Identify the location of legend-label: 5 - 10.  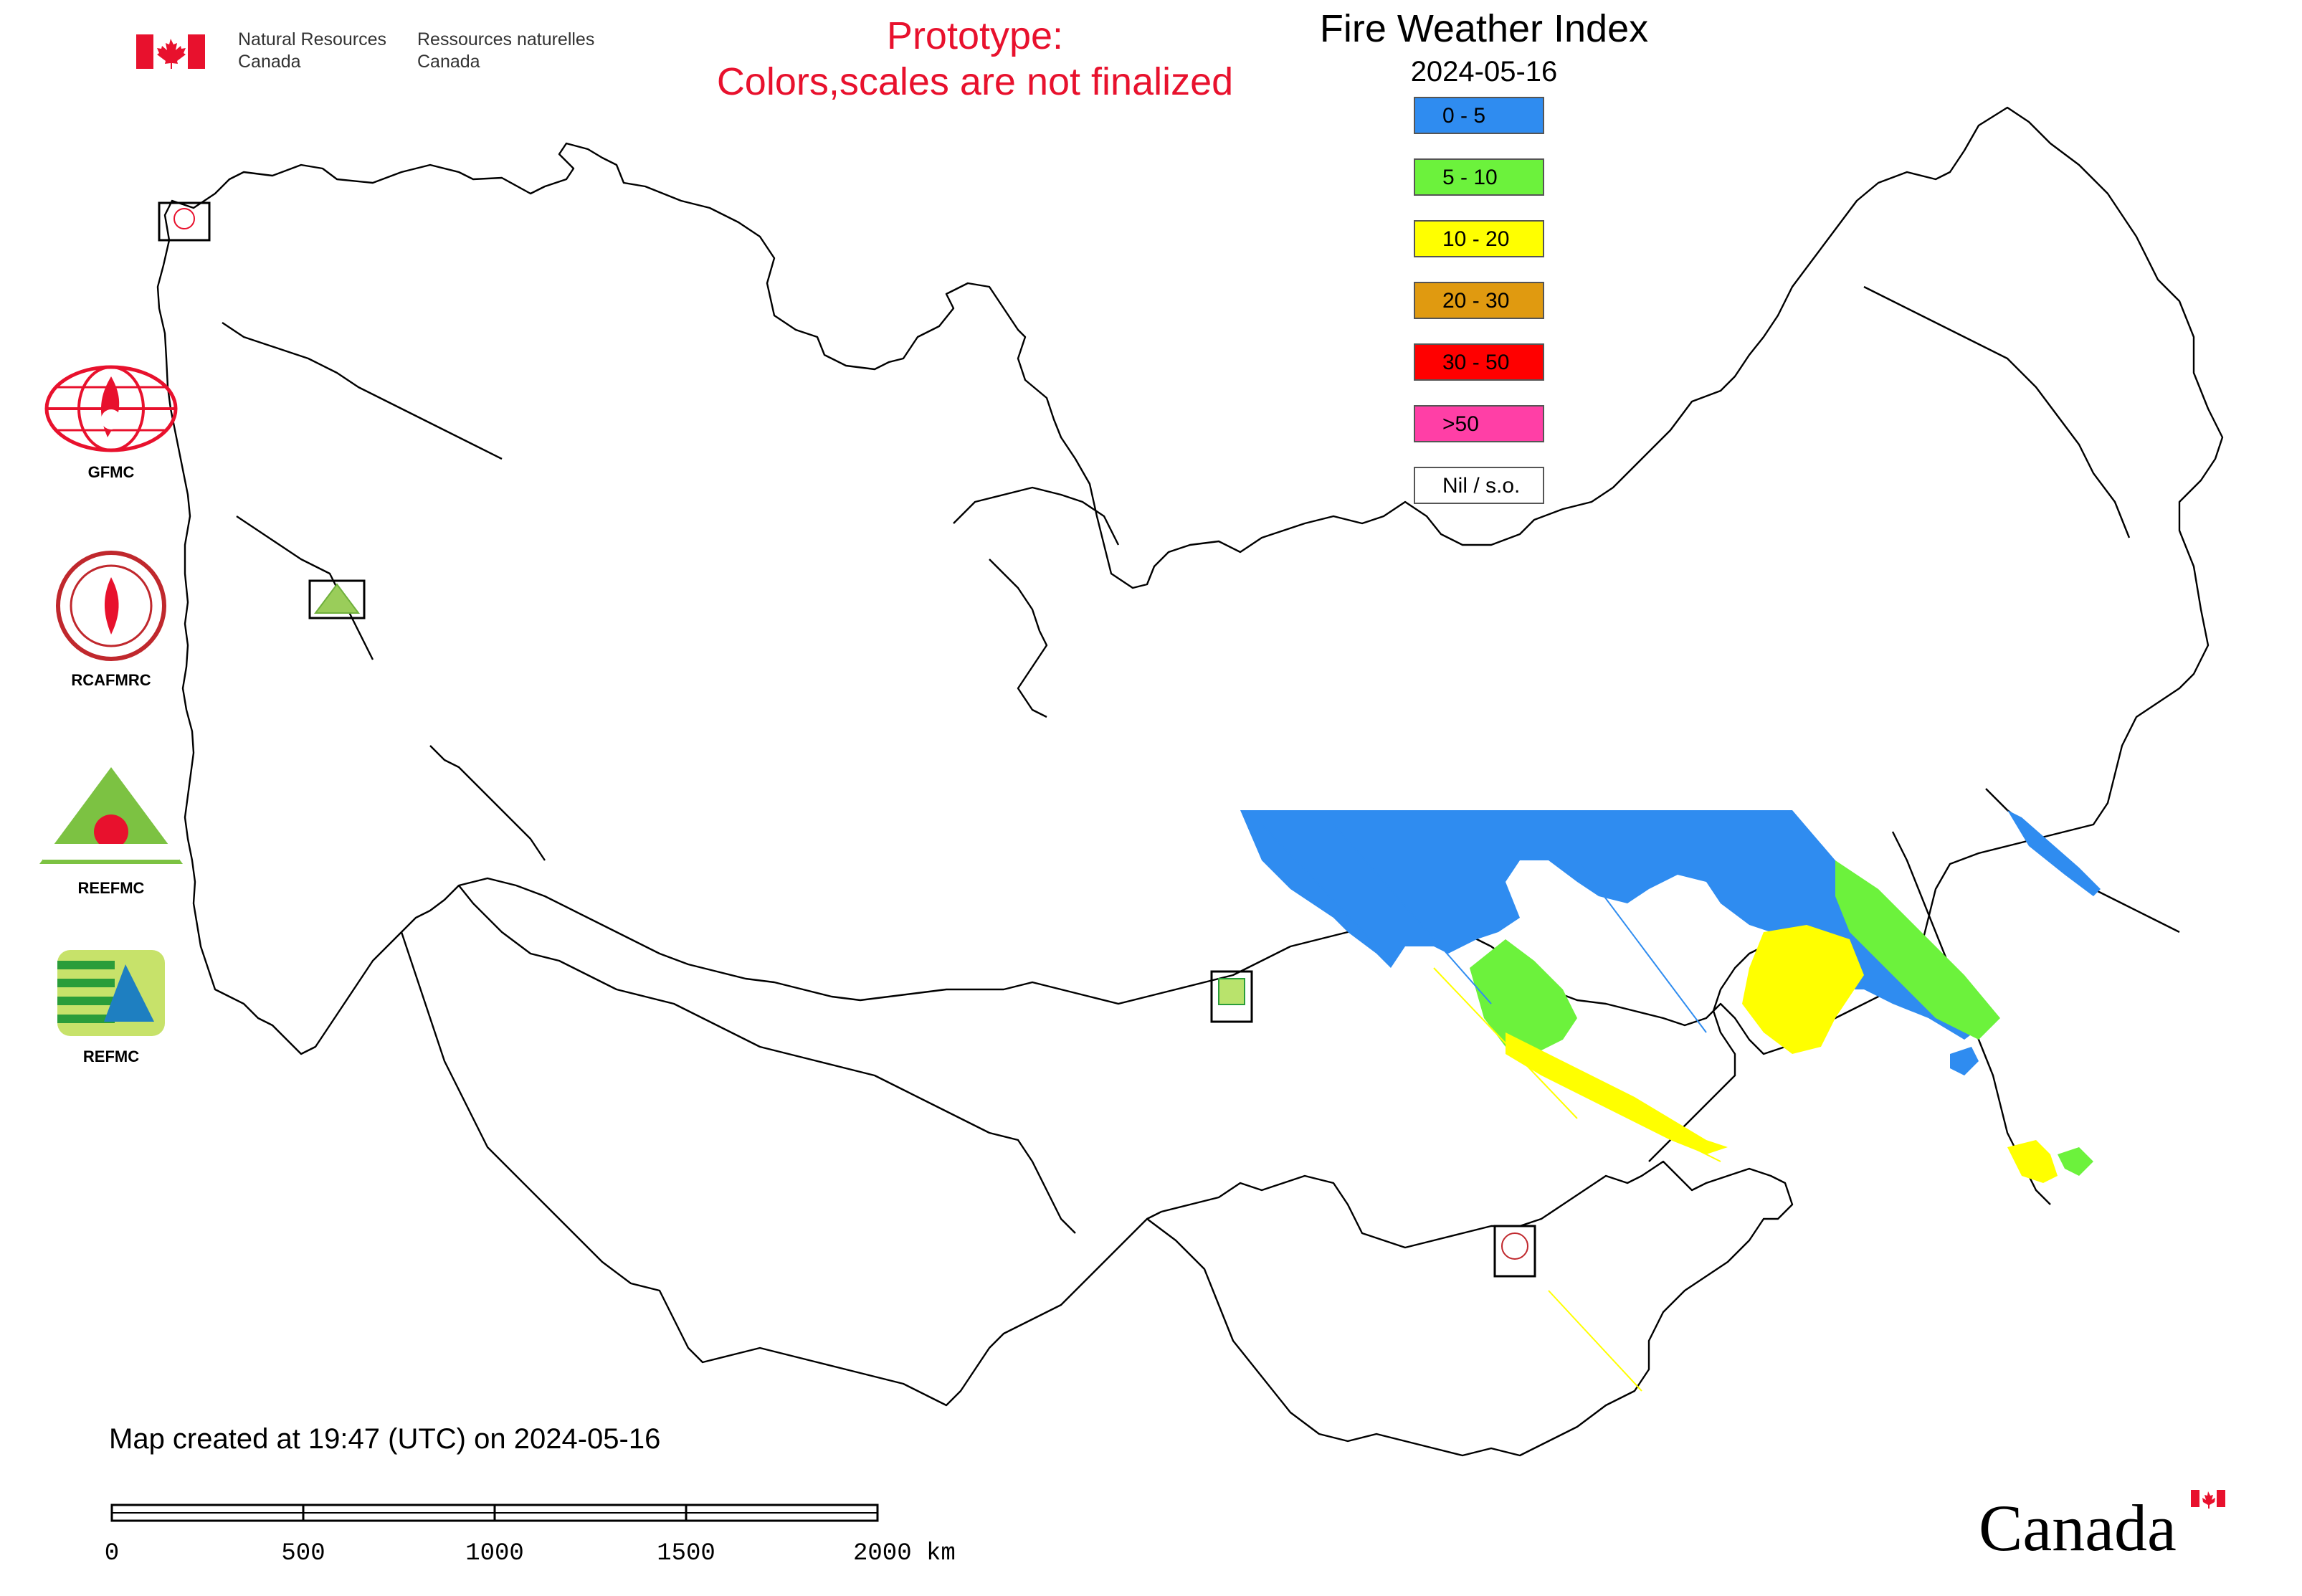
(1470, 177).